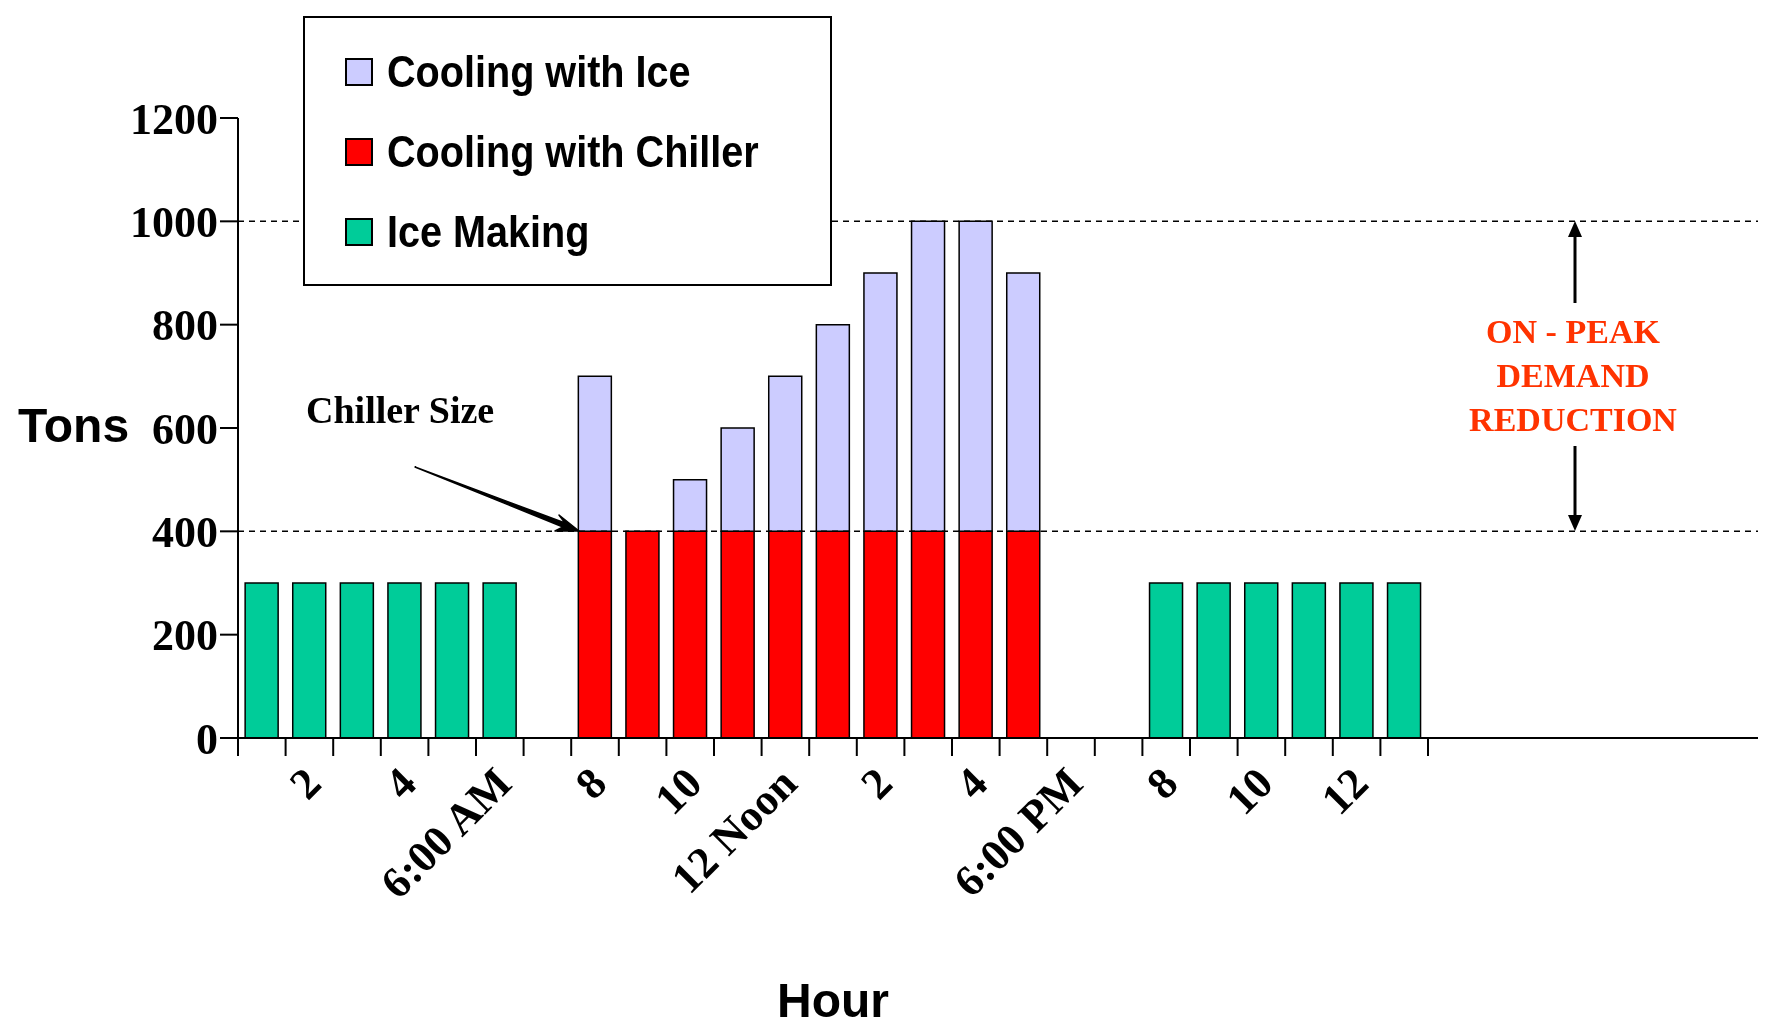  What do you see at coordinates (185, 326) in the screenshot?
I see `y-tick-label: 800` at bounding box center [185, 326].